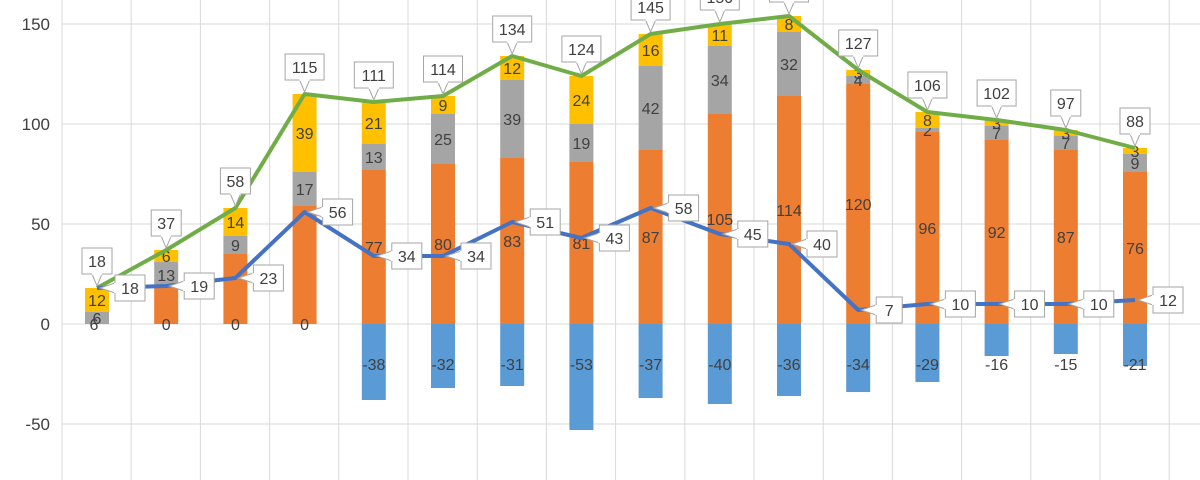 The width and height of the screenshot is (1200, 480). What do you see at coordinates (305, 190) in the screenshot?
I see `bar-label-gray: 17` at bounding box center [305, 190].